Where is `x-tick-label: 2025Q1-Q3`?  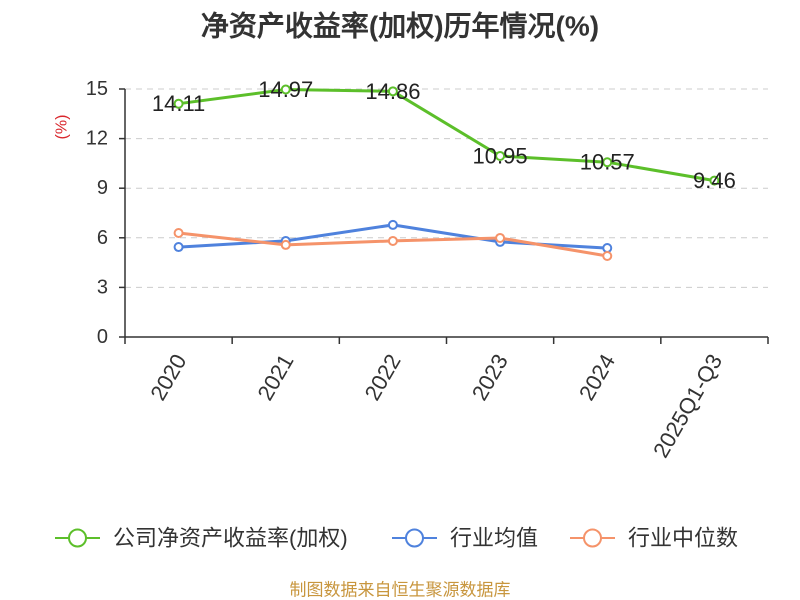 x-tick-label: 2025Q1-Q3 is located at coordinates (687, 406).